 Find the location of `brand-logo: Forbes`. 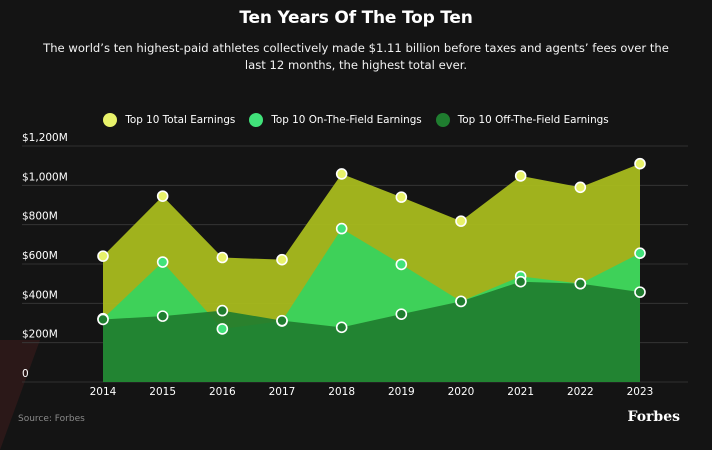

brand-logo: Forbes is located at coordinates (653, 417).